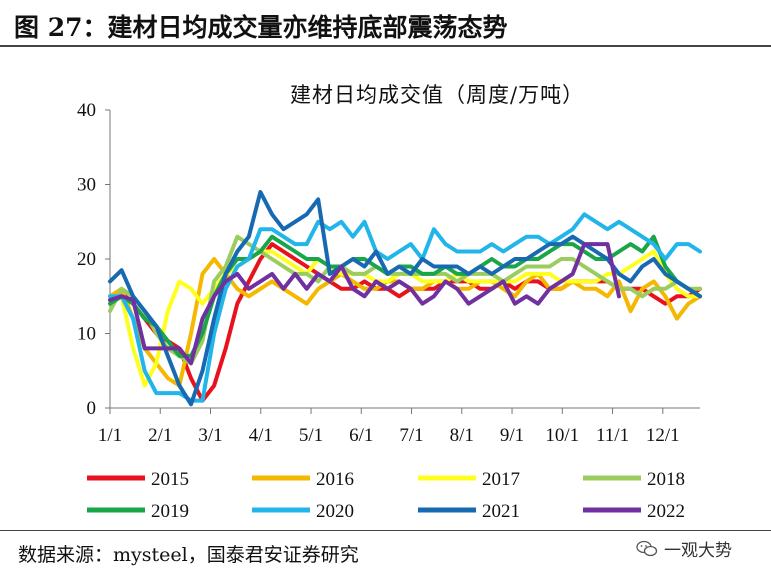 This screenshot has height=574, width=771. What do you see at coordinates (110, 435) in the screenshot?
I see `x-tick-label: 1/1` at bounding box center [110, 435].